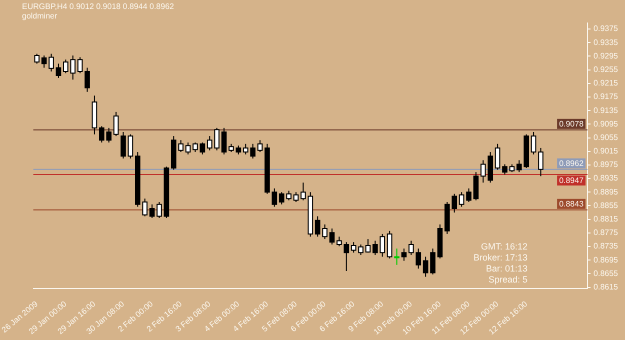 The image size is (625, 340). Describe the element at coordinates (606, 29) in the screenshot. I see `y-tick-label: 0.9375` at that location.